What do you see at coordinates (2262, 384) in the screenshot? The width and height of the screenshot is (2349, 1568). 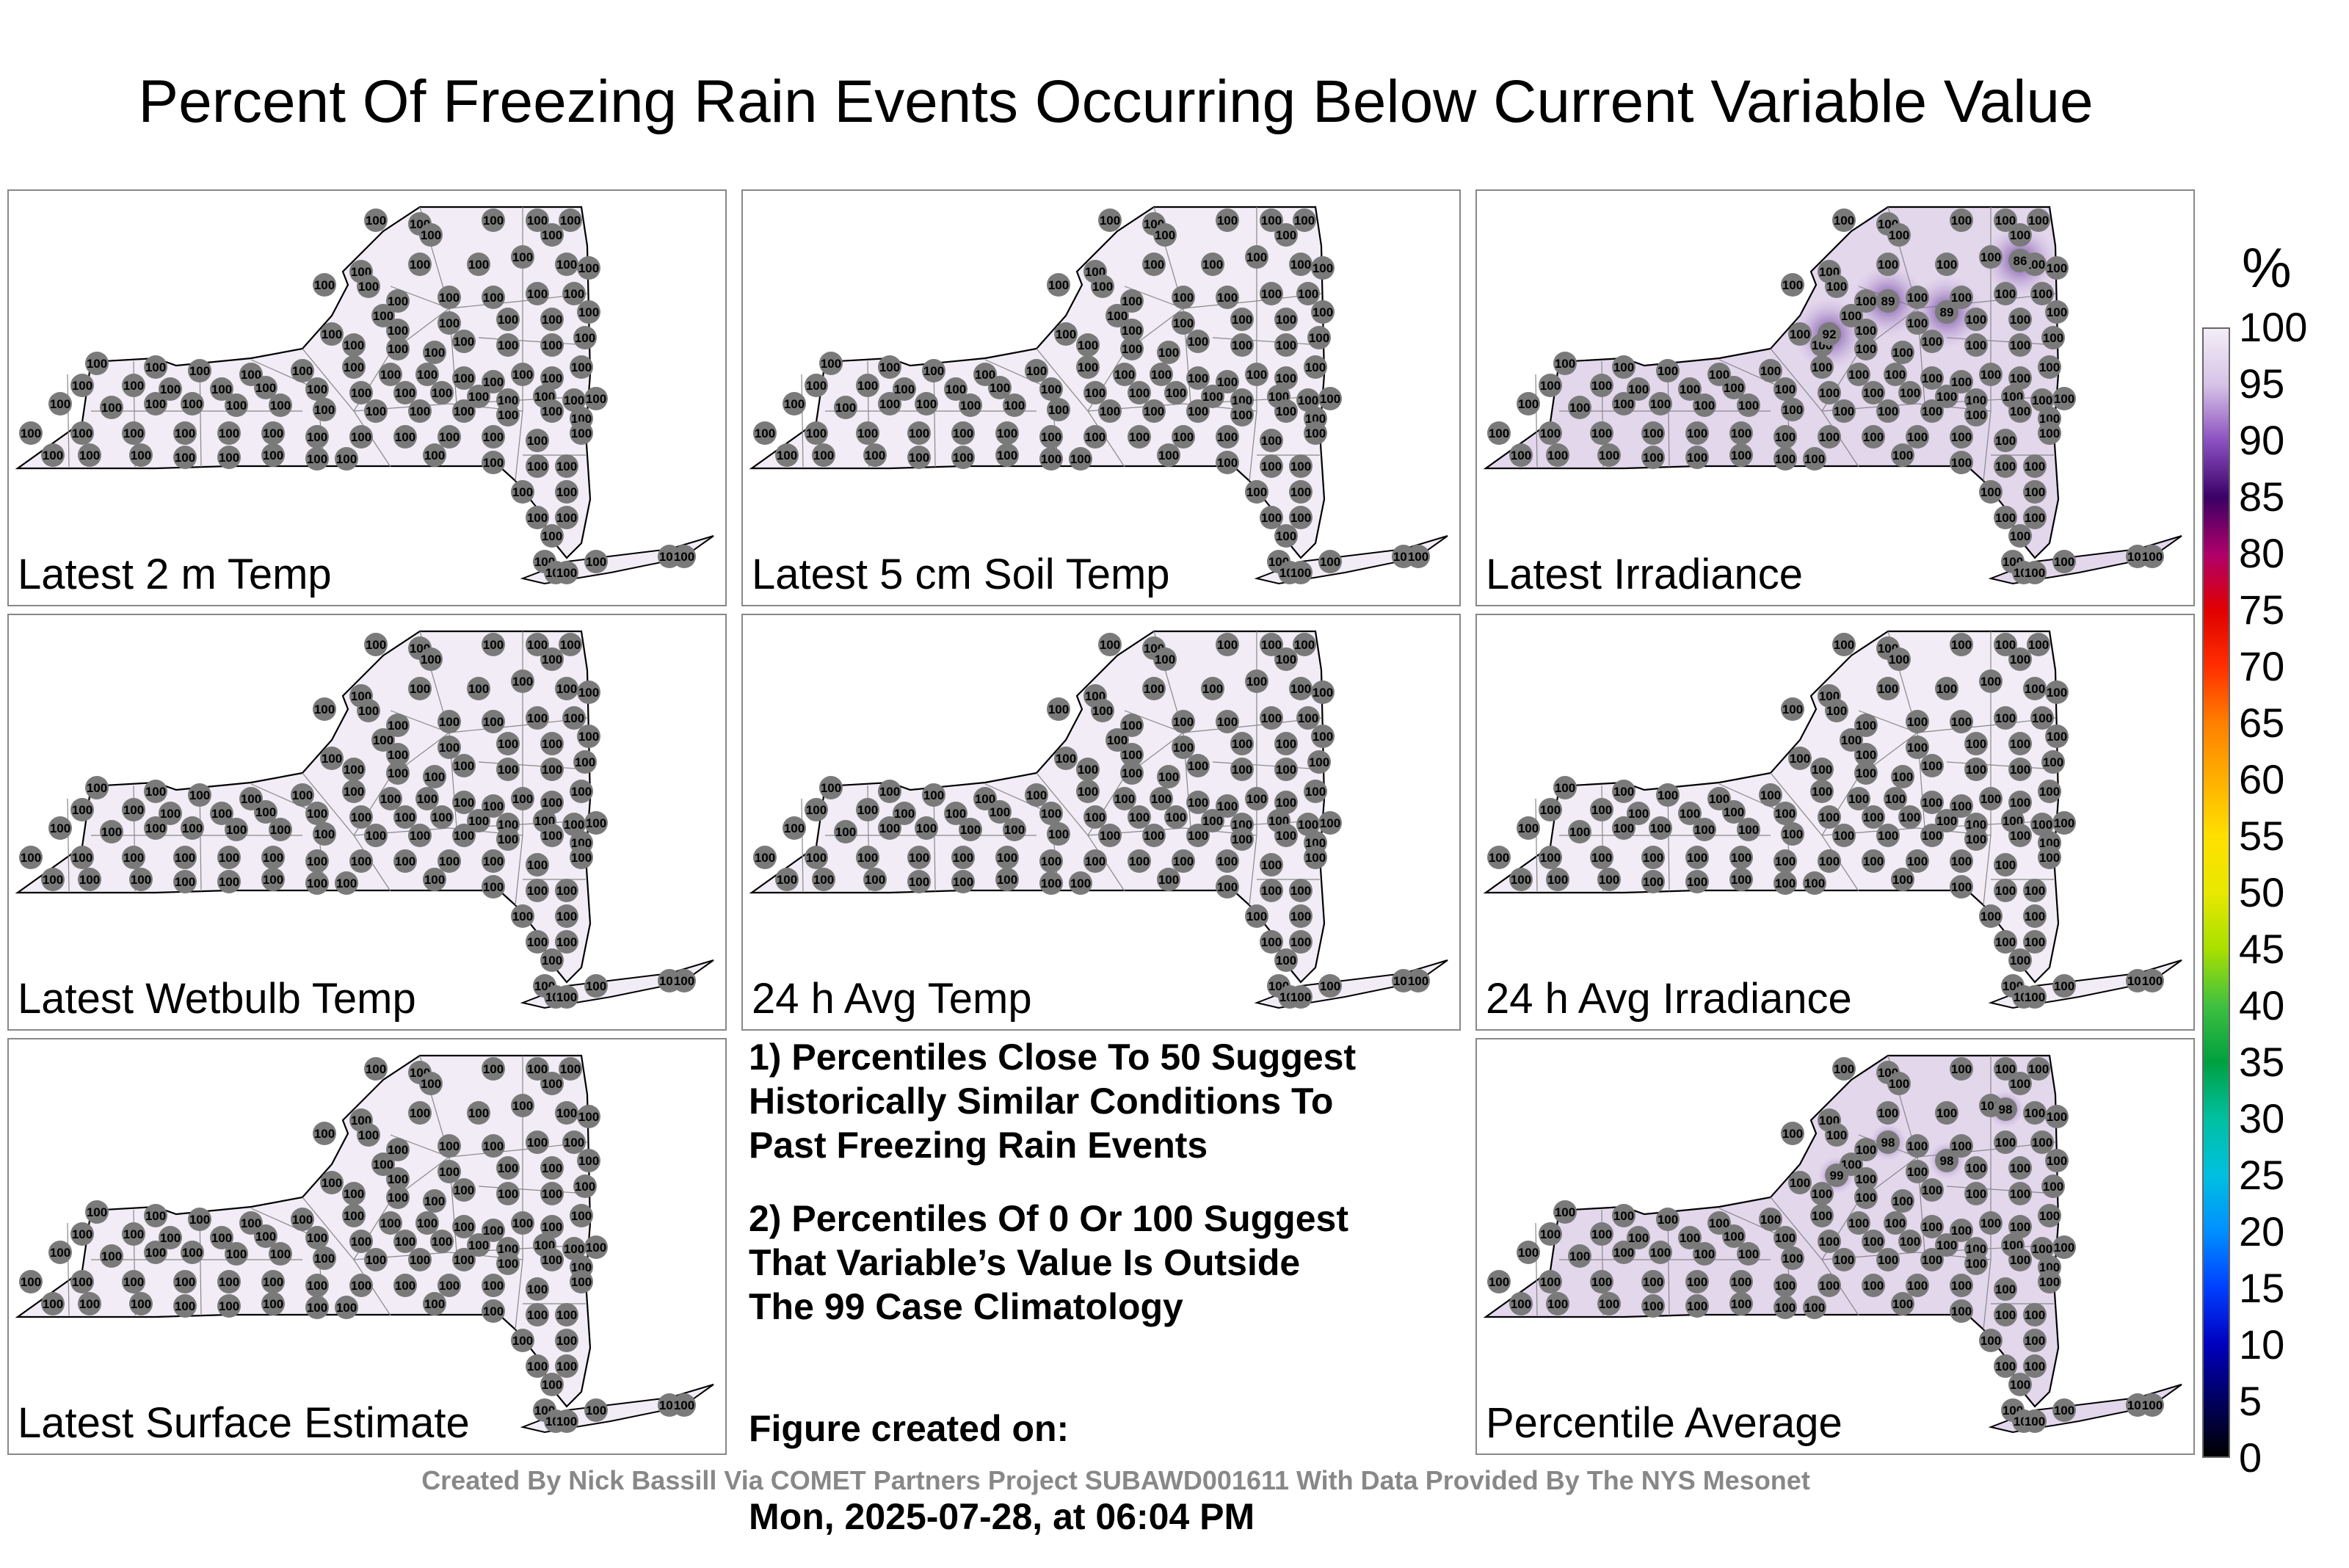 I see `colorbar-tick-label: 95` at bounding box center [2262, 384].